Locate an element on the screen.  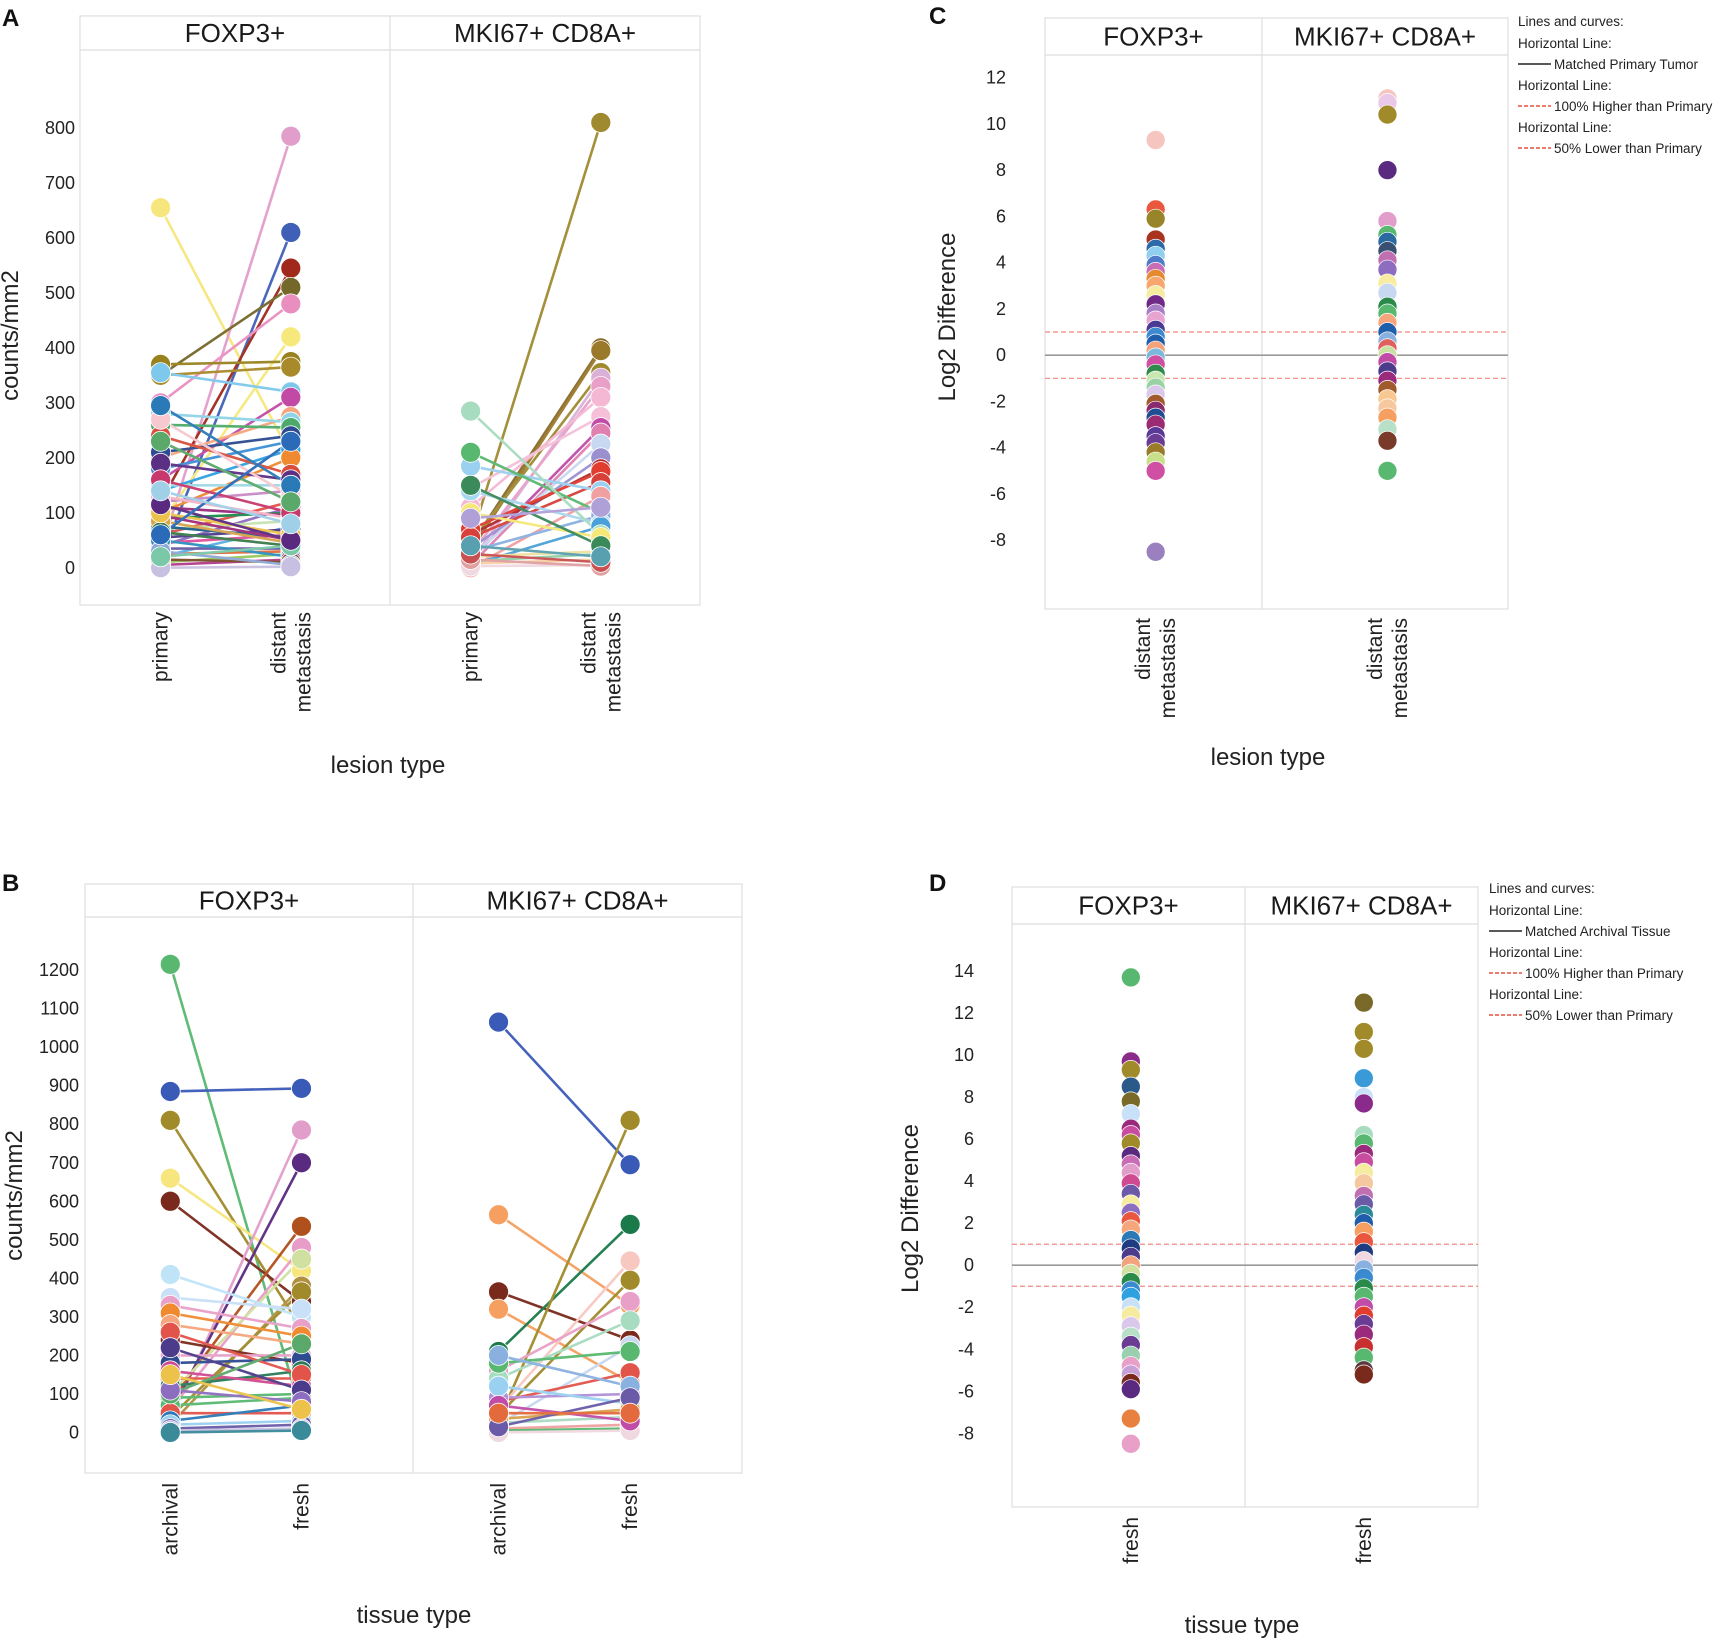
y-tick-label: -6 is located at coordinates (998, 494).